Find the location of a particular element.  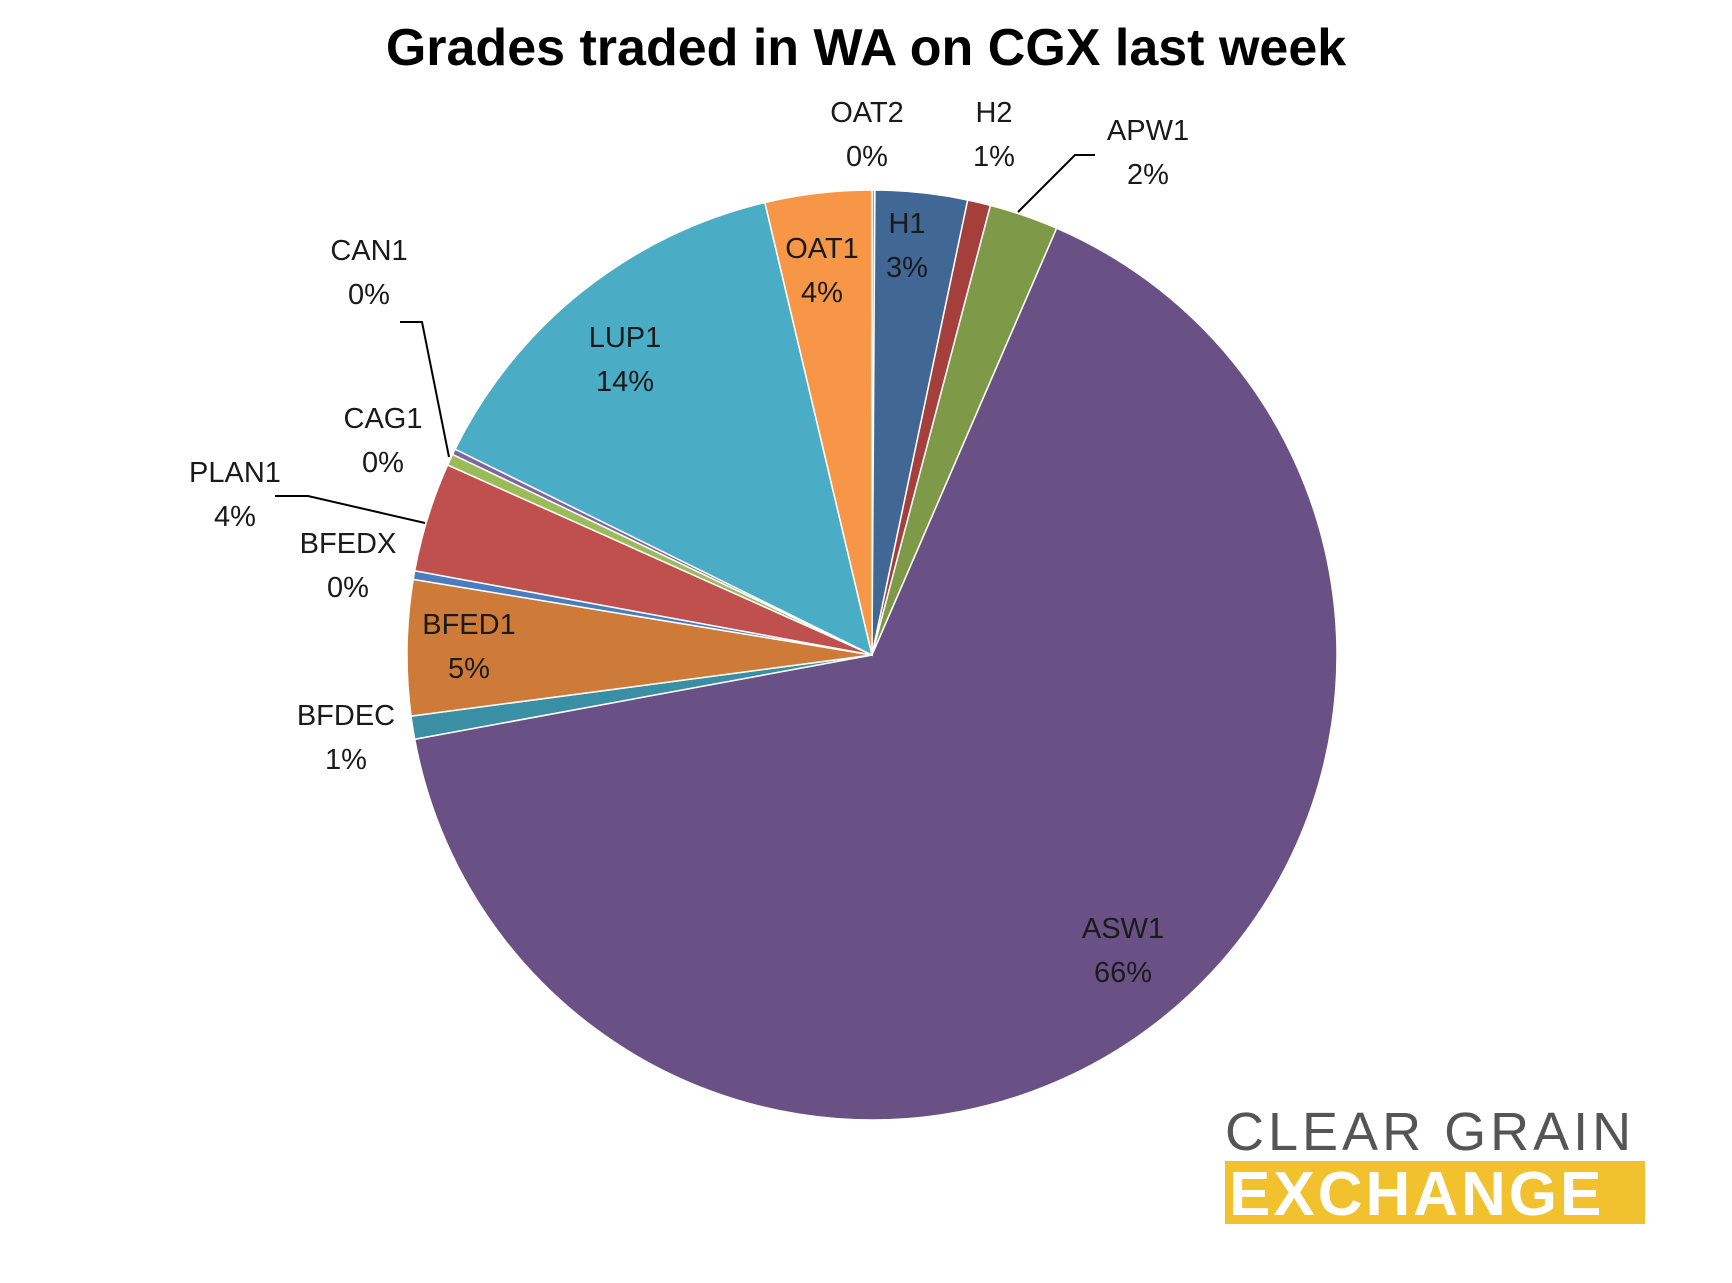

slice-label-h1: H1 is located at coordinates (906, 224).